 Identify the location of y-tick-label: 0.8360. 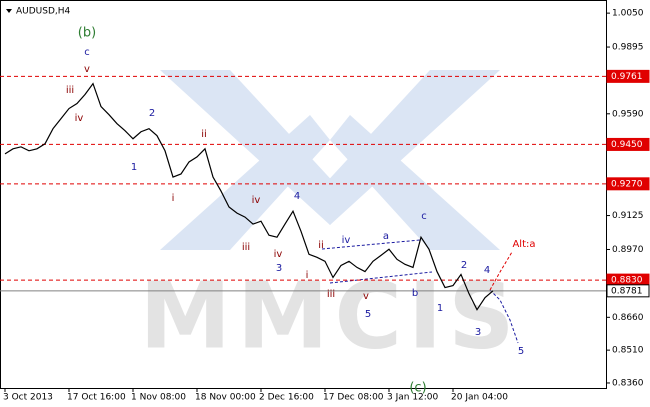
(628, 383).